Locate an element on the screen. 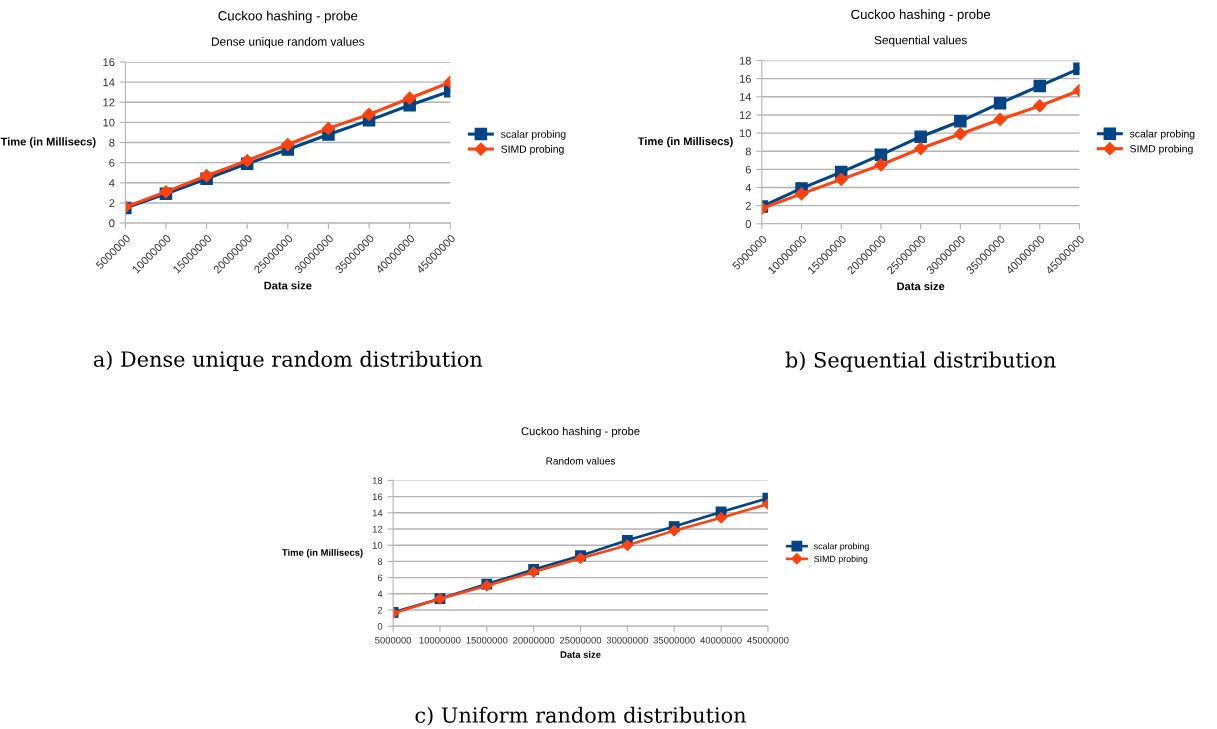 The height and width of the screenshot is (729, 1217). text: c) Uniform random distribution is located at coordinates (580, 716).